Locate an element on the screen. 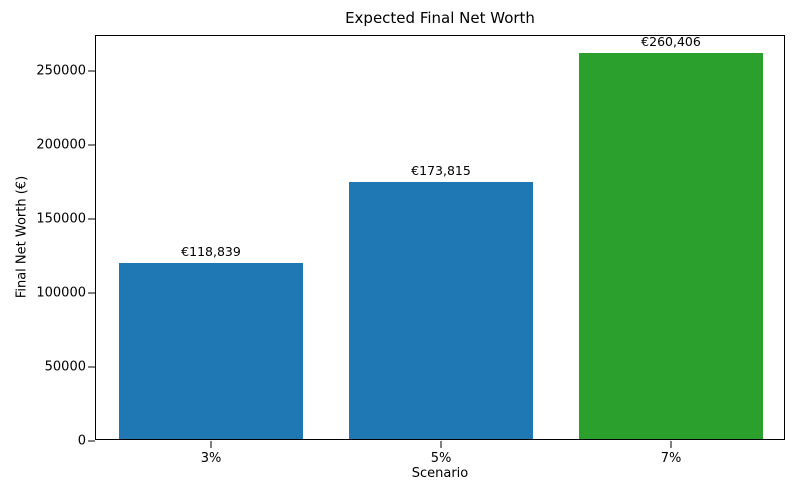 This screenshot has height=500, width=800. chart-title: Expected Final Net Worth is located at coordinates (440, 18).